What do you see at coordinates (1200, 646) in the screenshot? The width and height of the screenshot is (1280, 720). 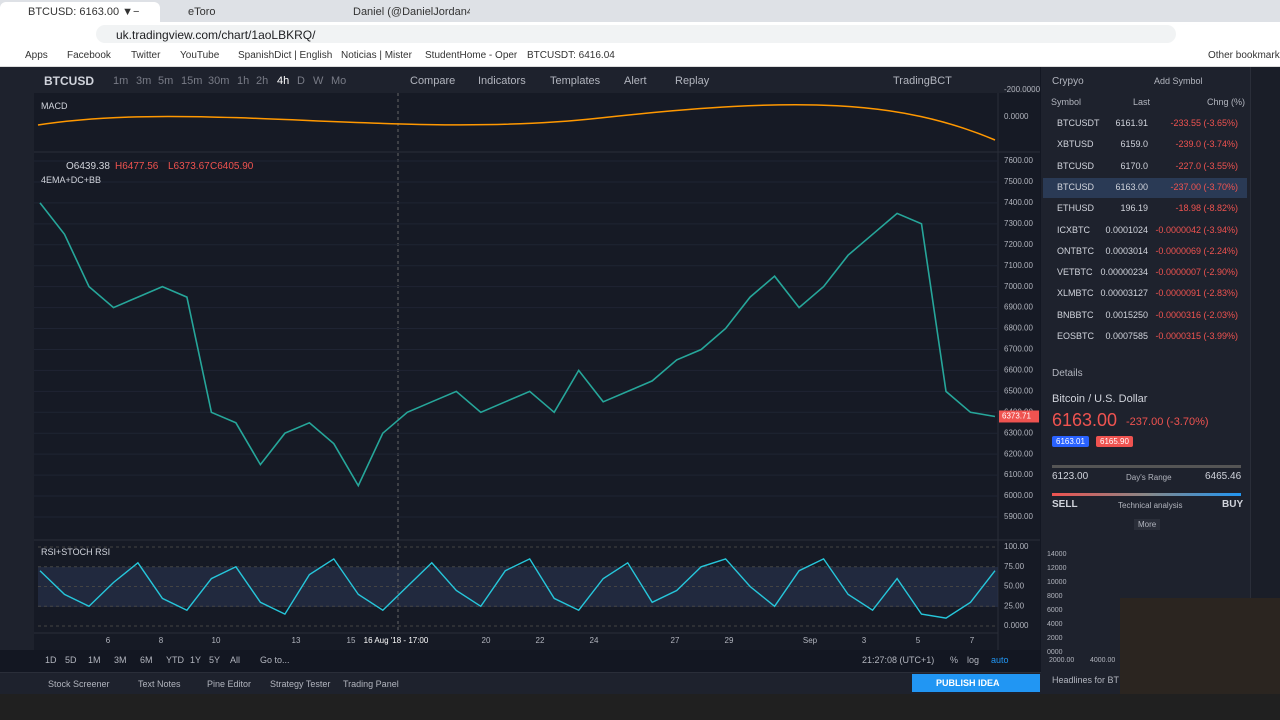 I see `webcam` at bounding box center [1200, 646].